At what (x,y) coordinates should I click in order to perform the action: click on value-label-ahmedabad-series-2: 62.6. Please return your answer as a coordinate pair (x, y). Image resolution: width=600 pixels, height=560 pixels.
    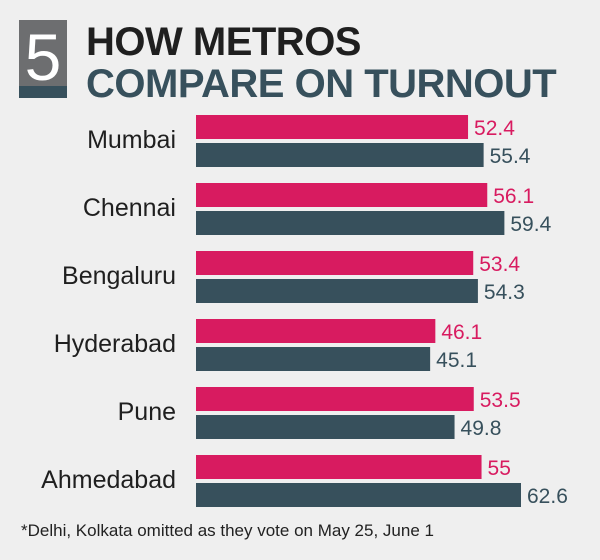
    Looking at the image, I should click on (547, 496).